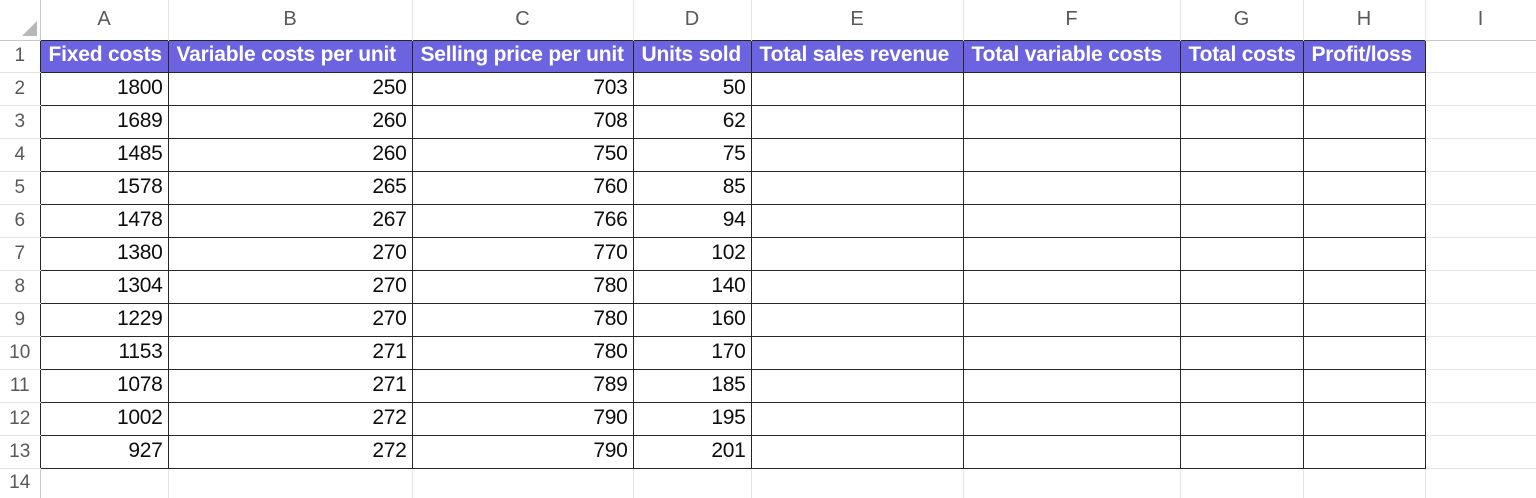  Describe the element at coordinates (1241, 253) in the screenshot. I see `cell-G7` at that location.